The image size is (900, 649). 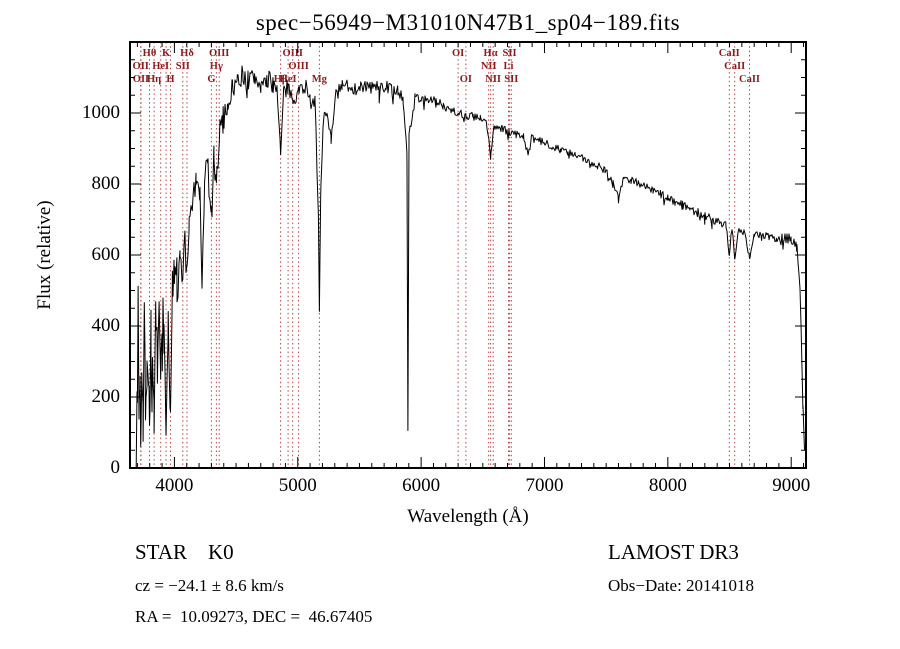 I want to click on x-tick-label: 6000, so click(x=421, y=485).